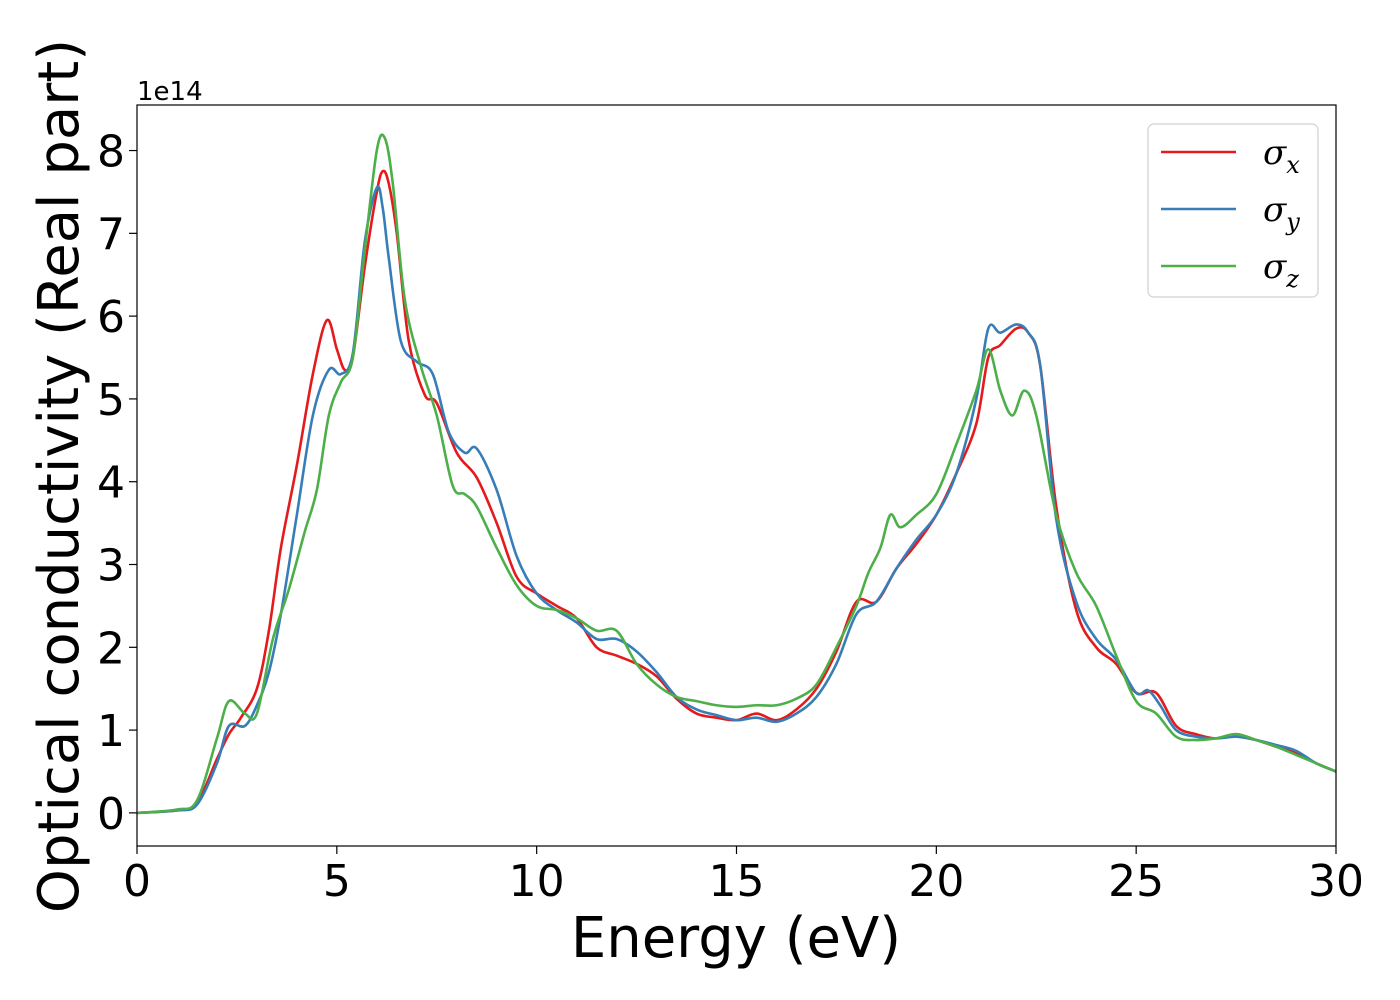  I want to click on legend: σx σy σz, so click(1233, 210).